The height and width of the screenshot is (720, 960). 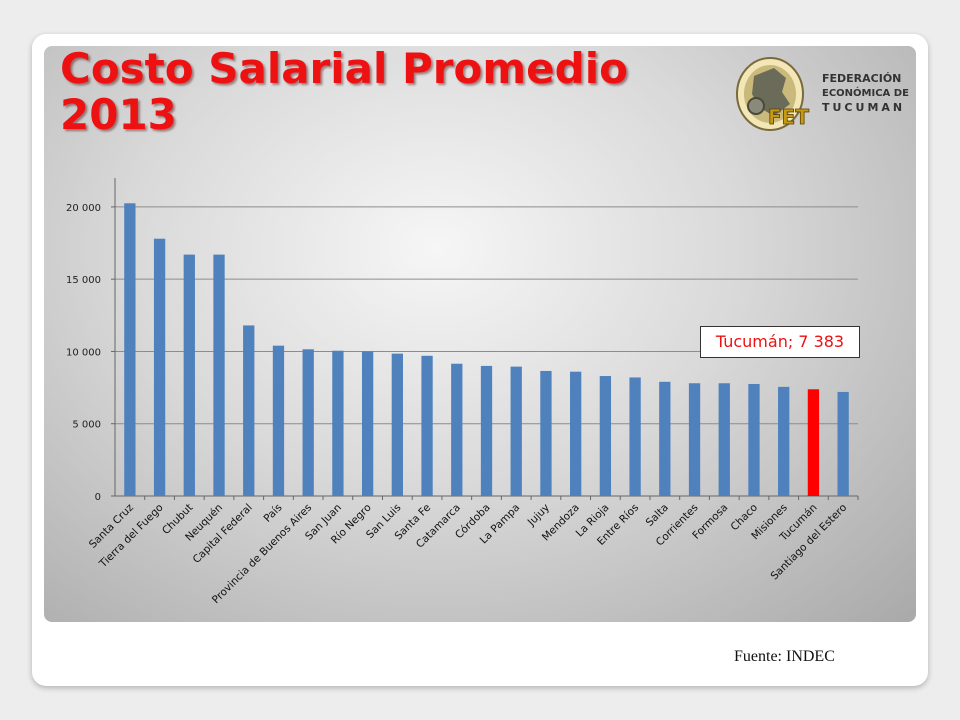 I want to click on fet-logo: FET FEDERACIÓN ECONÓMICA DE TUCUMAN, so click(x=822, y=94).